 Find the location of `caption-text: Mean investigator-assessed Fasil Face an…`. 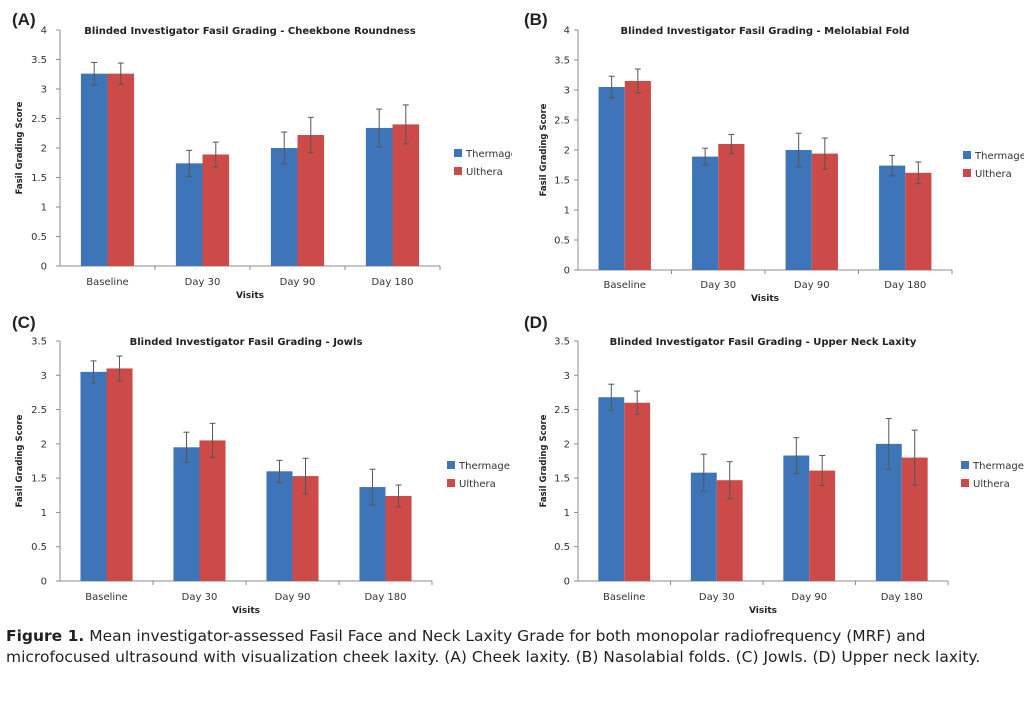

caption-text: Mean investigator-assessed Fasil Face an… is located at coordinates (493, 646).